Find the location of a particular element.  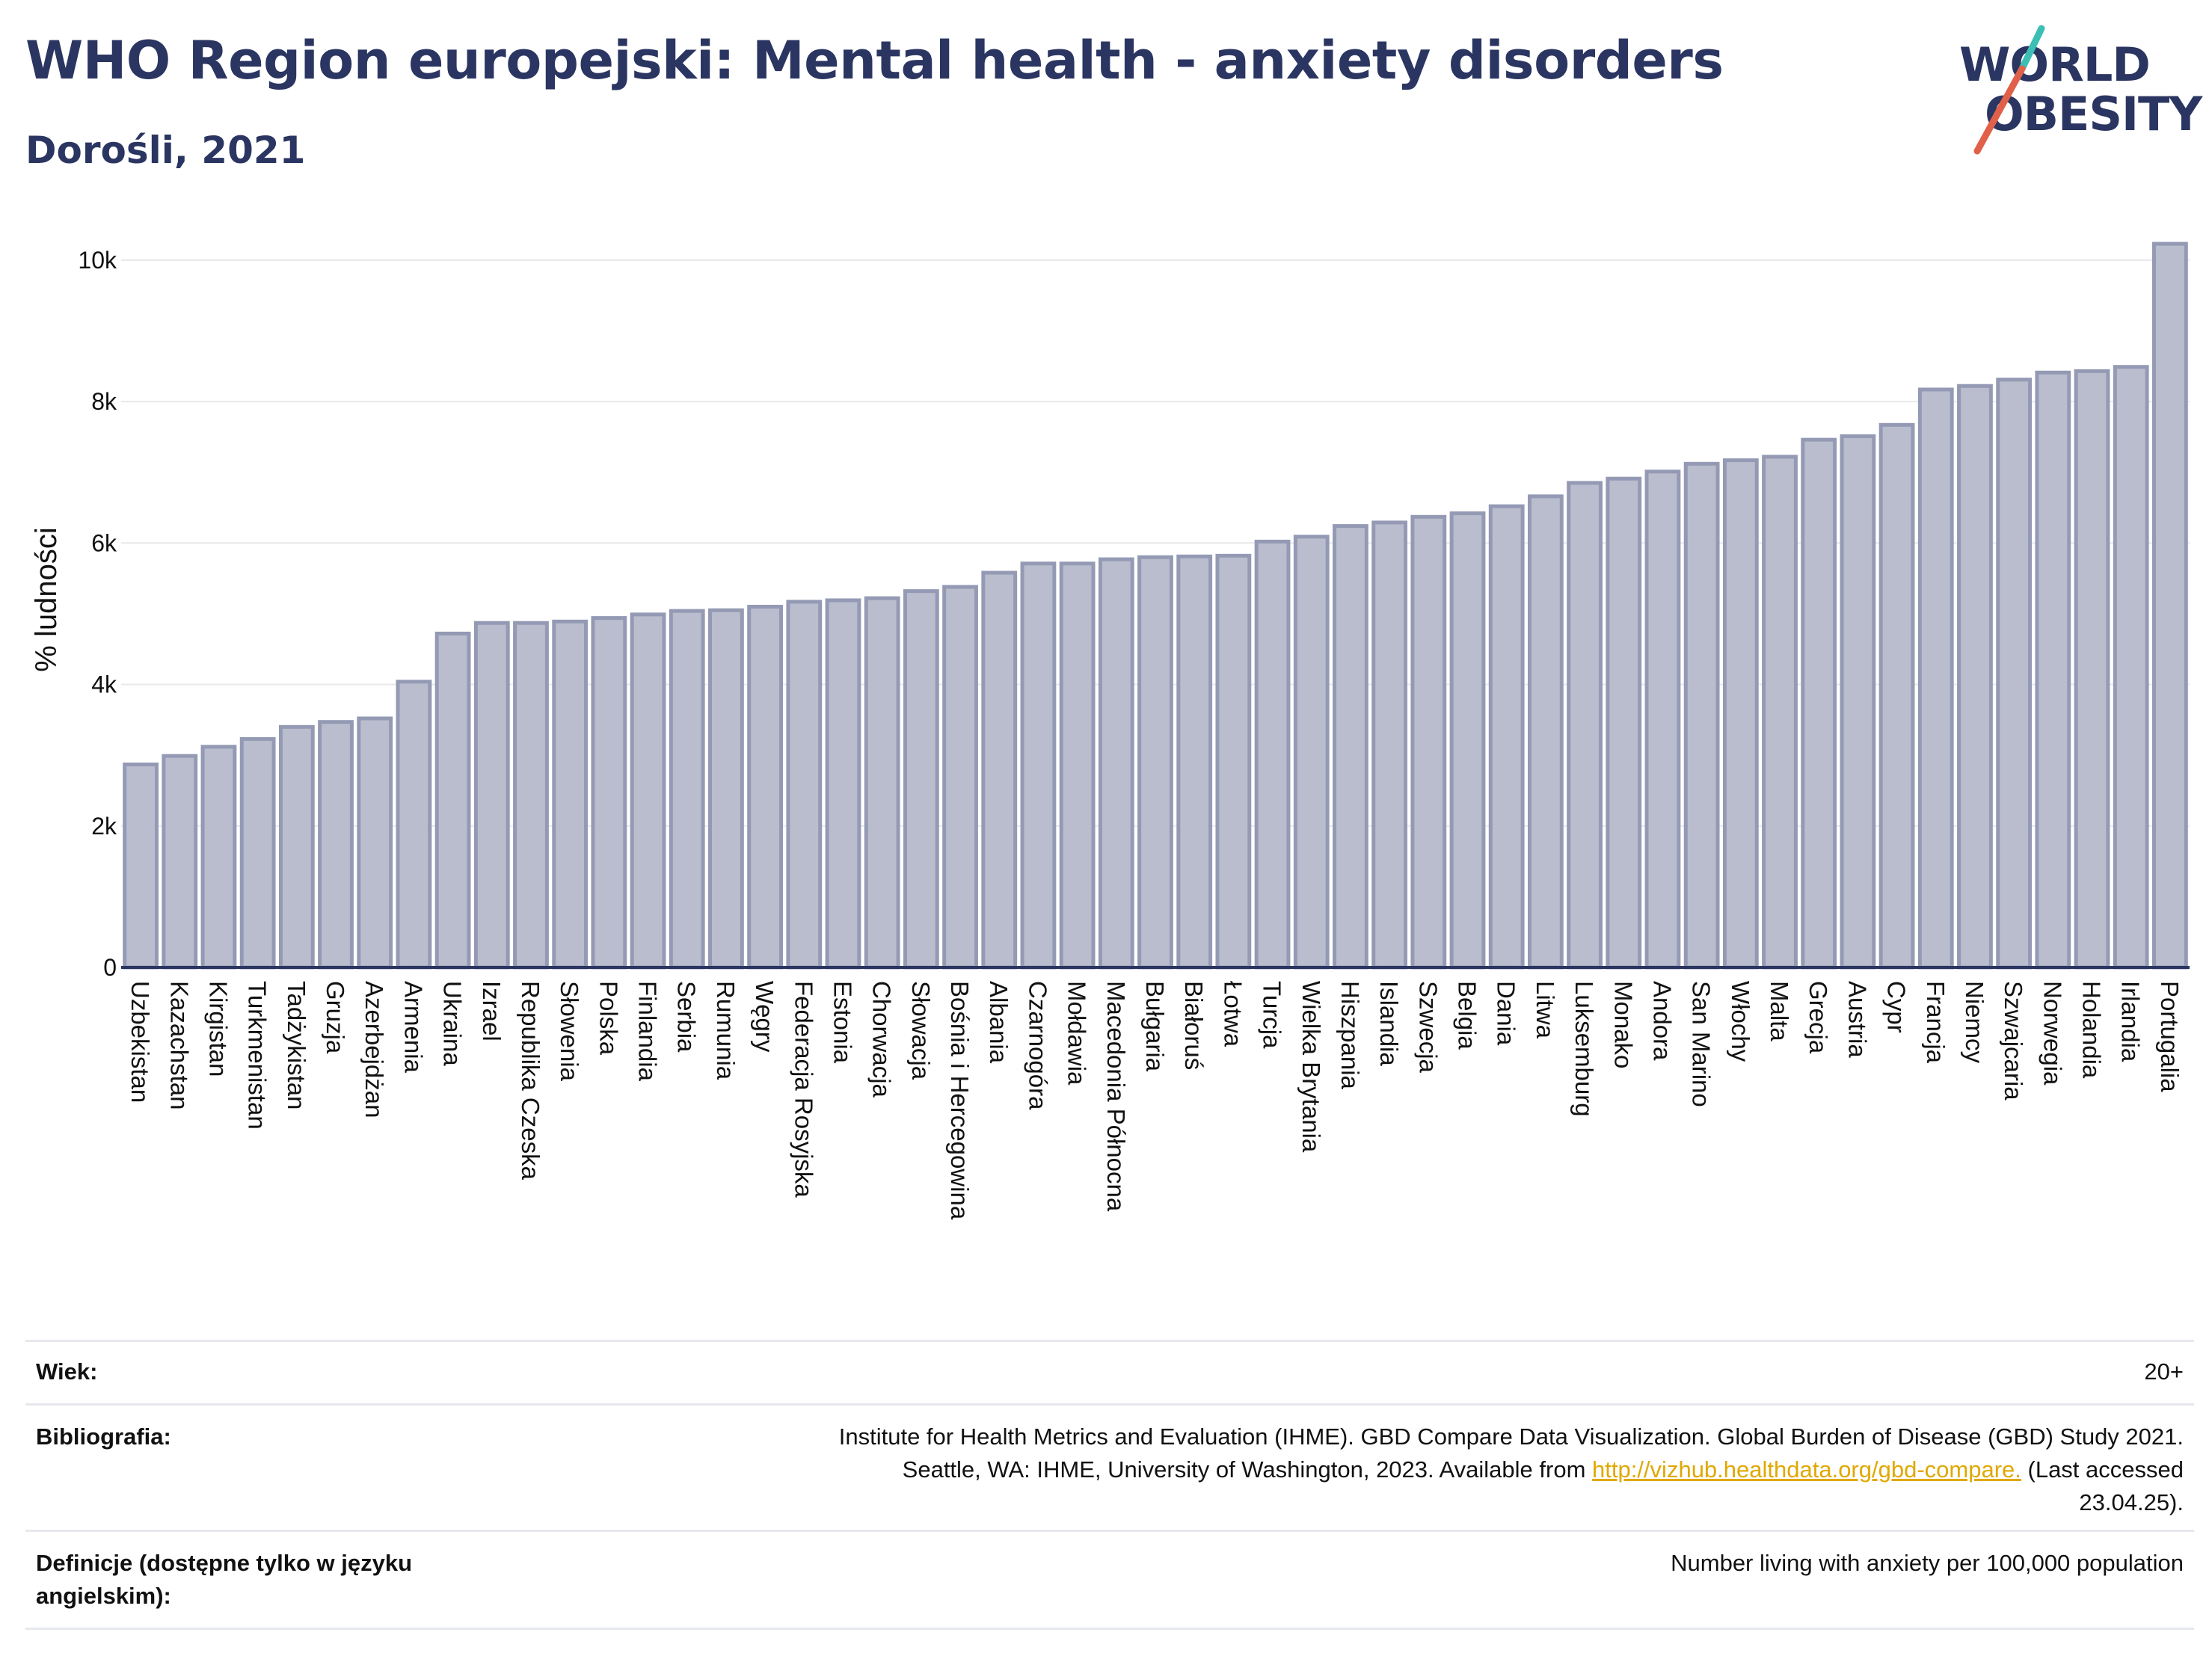

category-label: Norwegia is located at coordinates (2052, 1033).